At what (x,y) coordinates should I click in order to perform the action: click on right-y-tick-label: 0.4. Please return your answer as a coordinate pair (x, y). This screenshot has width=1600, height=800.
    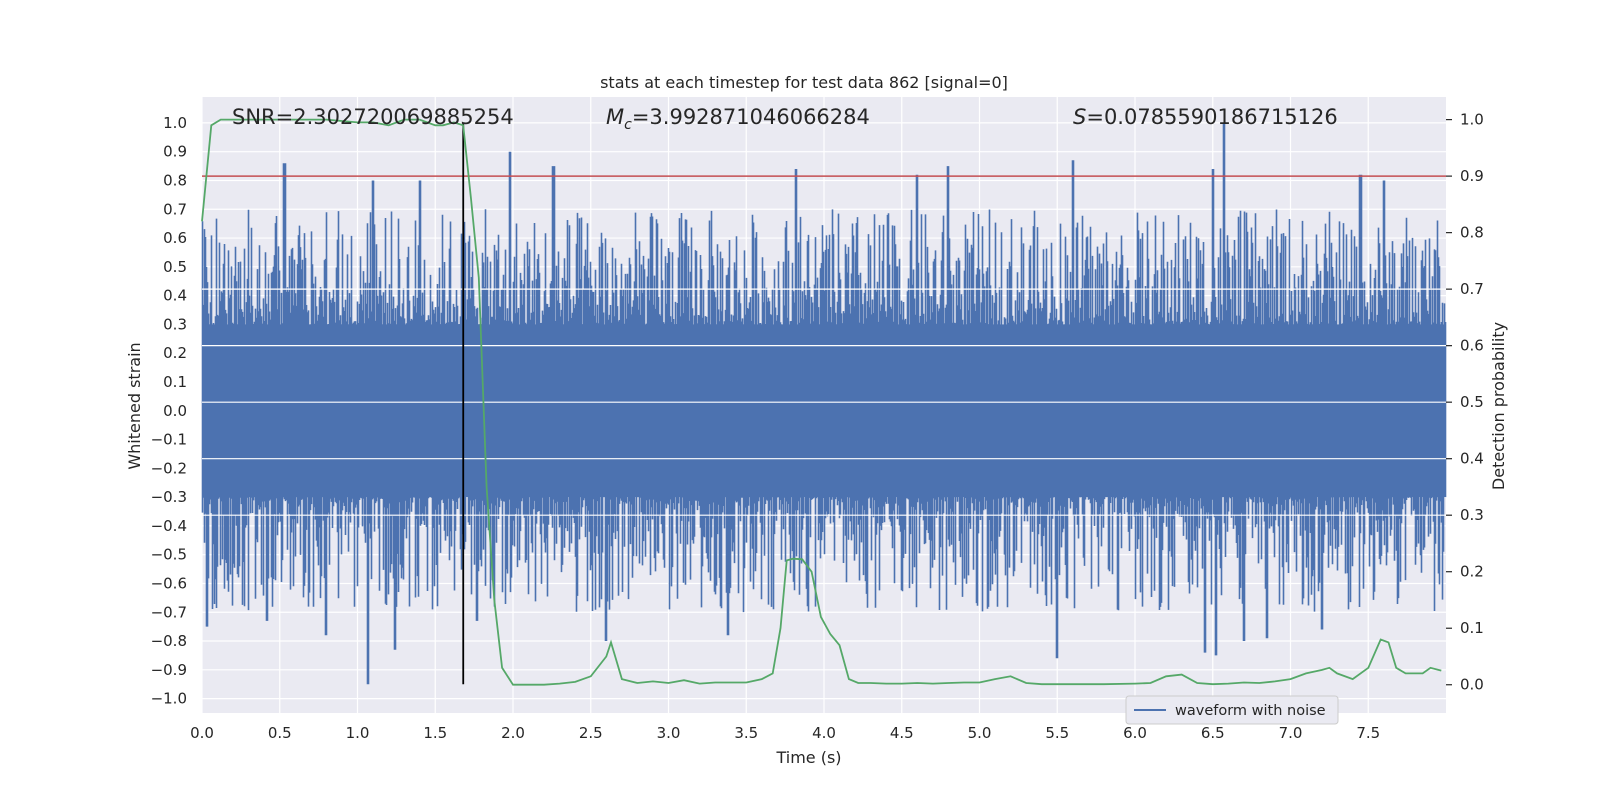
    Looking at the image, I should click on (1472, 459).